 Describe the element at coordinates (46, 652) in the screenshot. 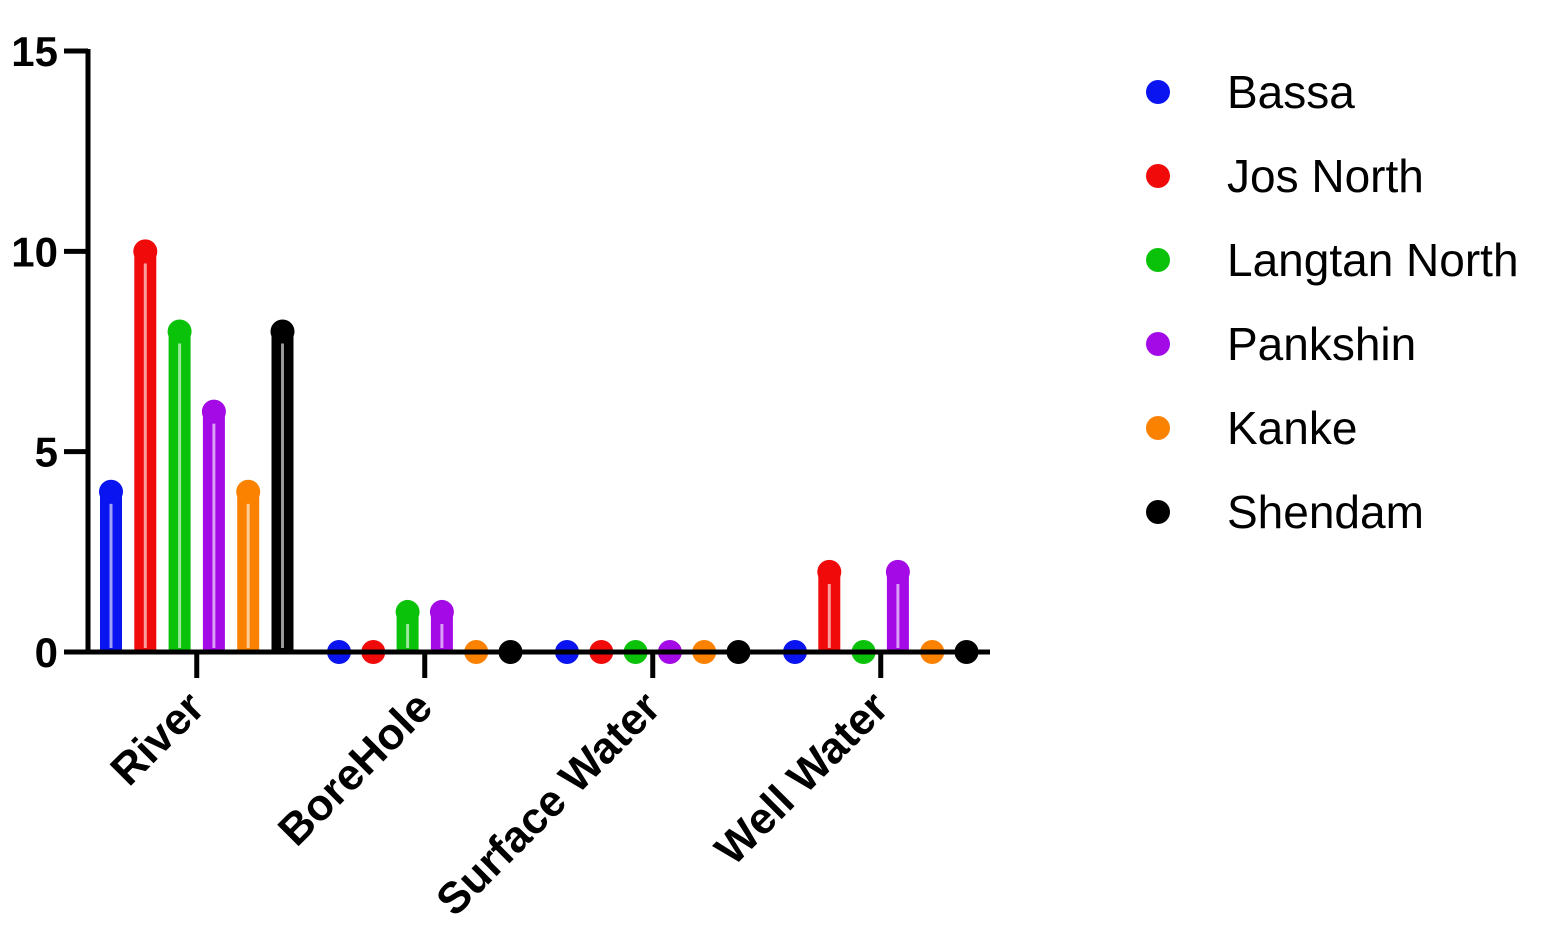

I see `y-tick-label: 0` at that location.